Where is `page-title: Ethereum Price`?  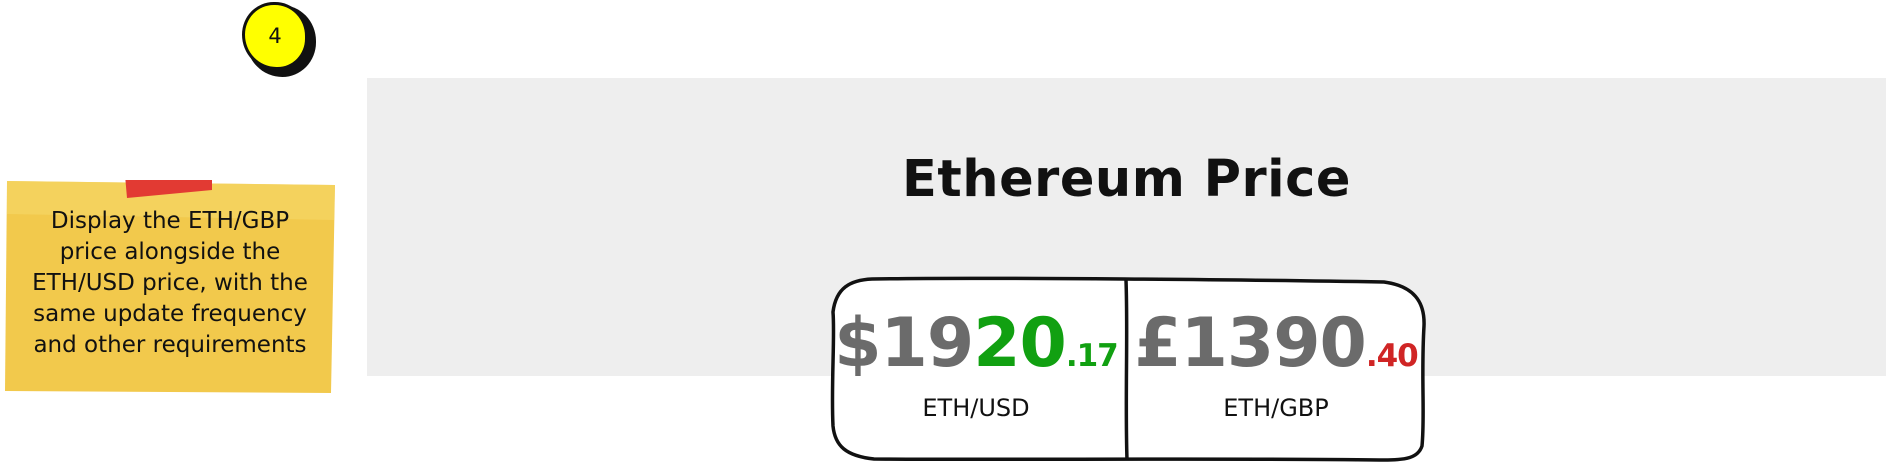
page-title: Ethereum Price is located at coordinates (1126, 179).